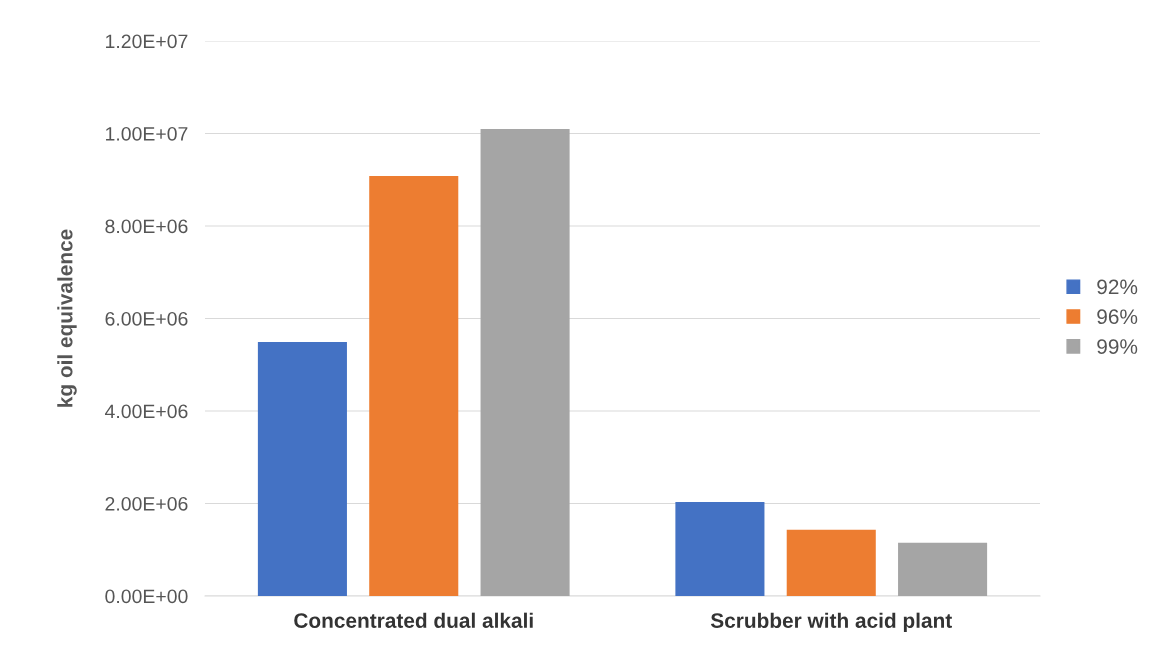 This screenshot has width=1162, height=653. I want to click on legend-label: 96%, so click(1117, 317).